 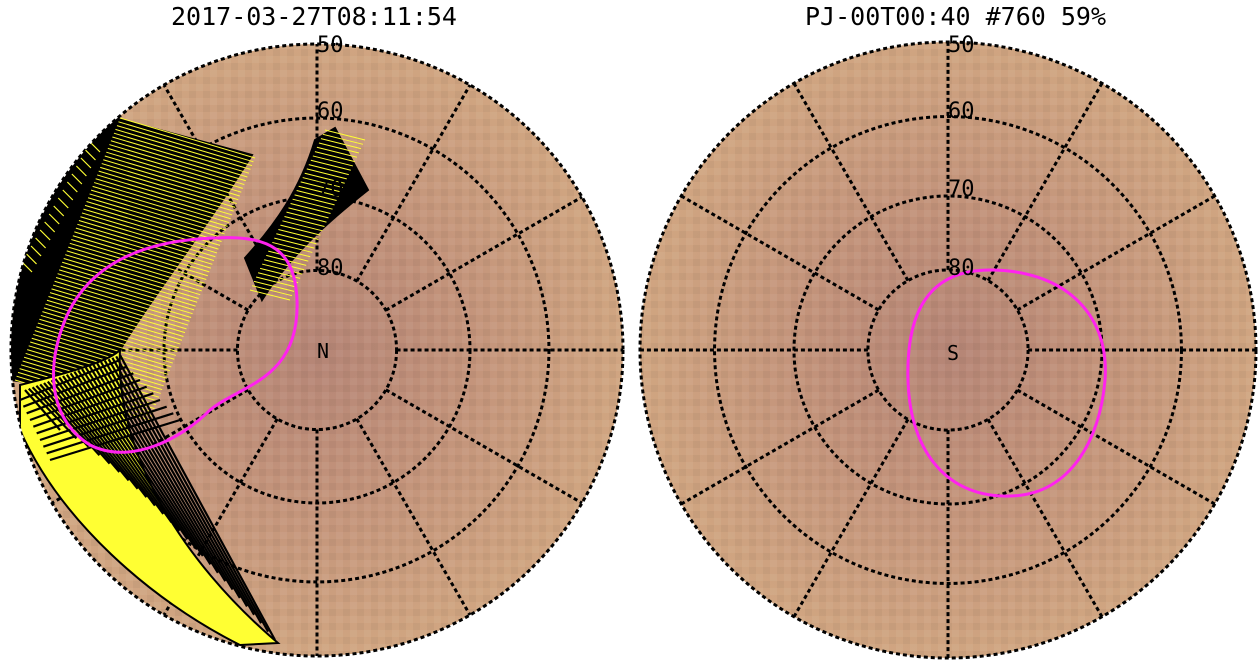 What do you see at coordinates (961, 45) in the screenshot?
I see `right-lat-label-50: 50` at bounding box center [961, 45].